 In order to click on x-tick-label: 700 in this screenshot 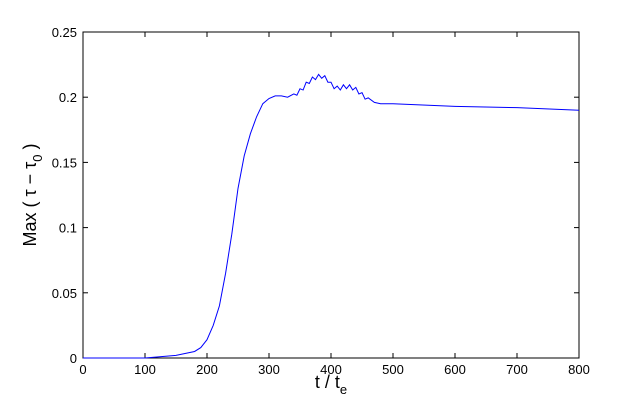, I will do `click(517, 369)`.